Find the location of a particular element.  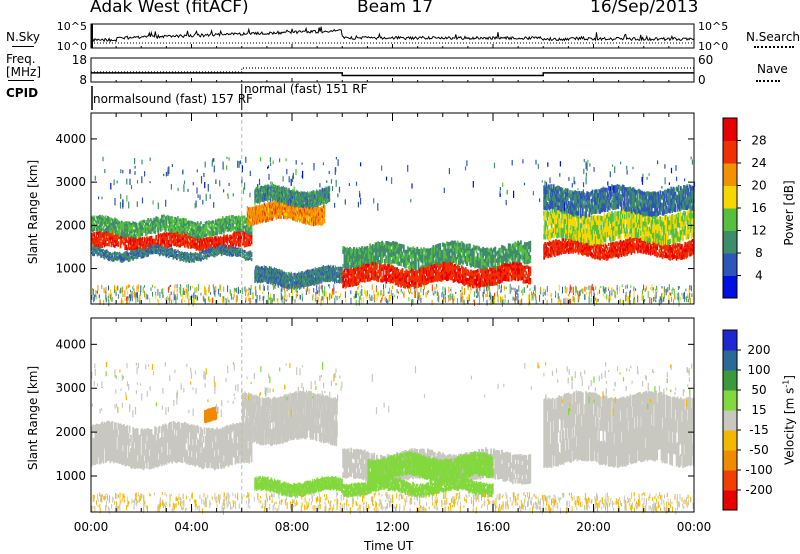

beam-title: Beam 17 is located at coordinates (395, 8).